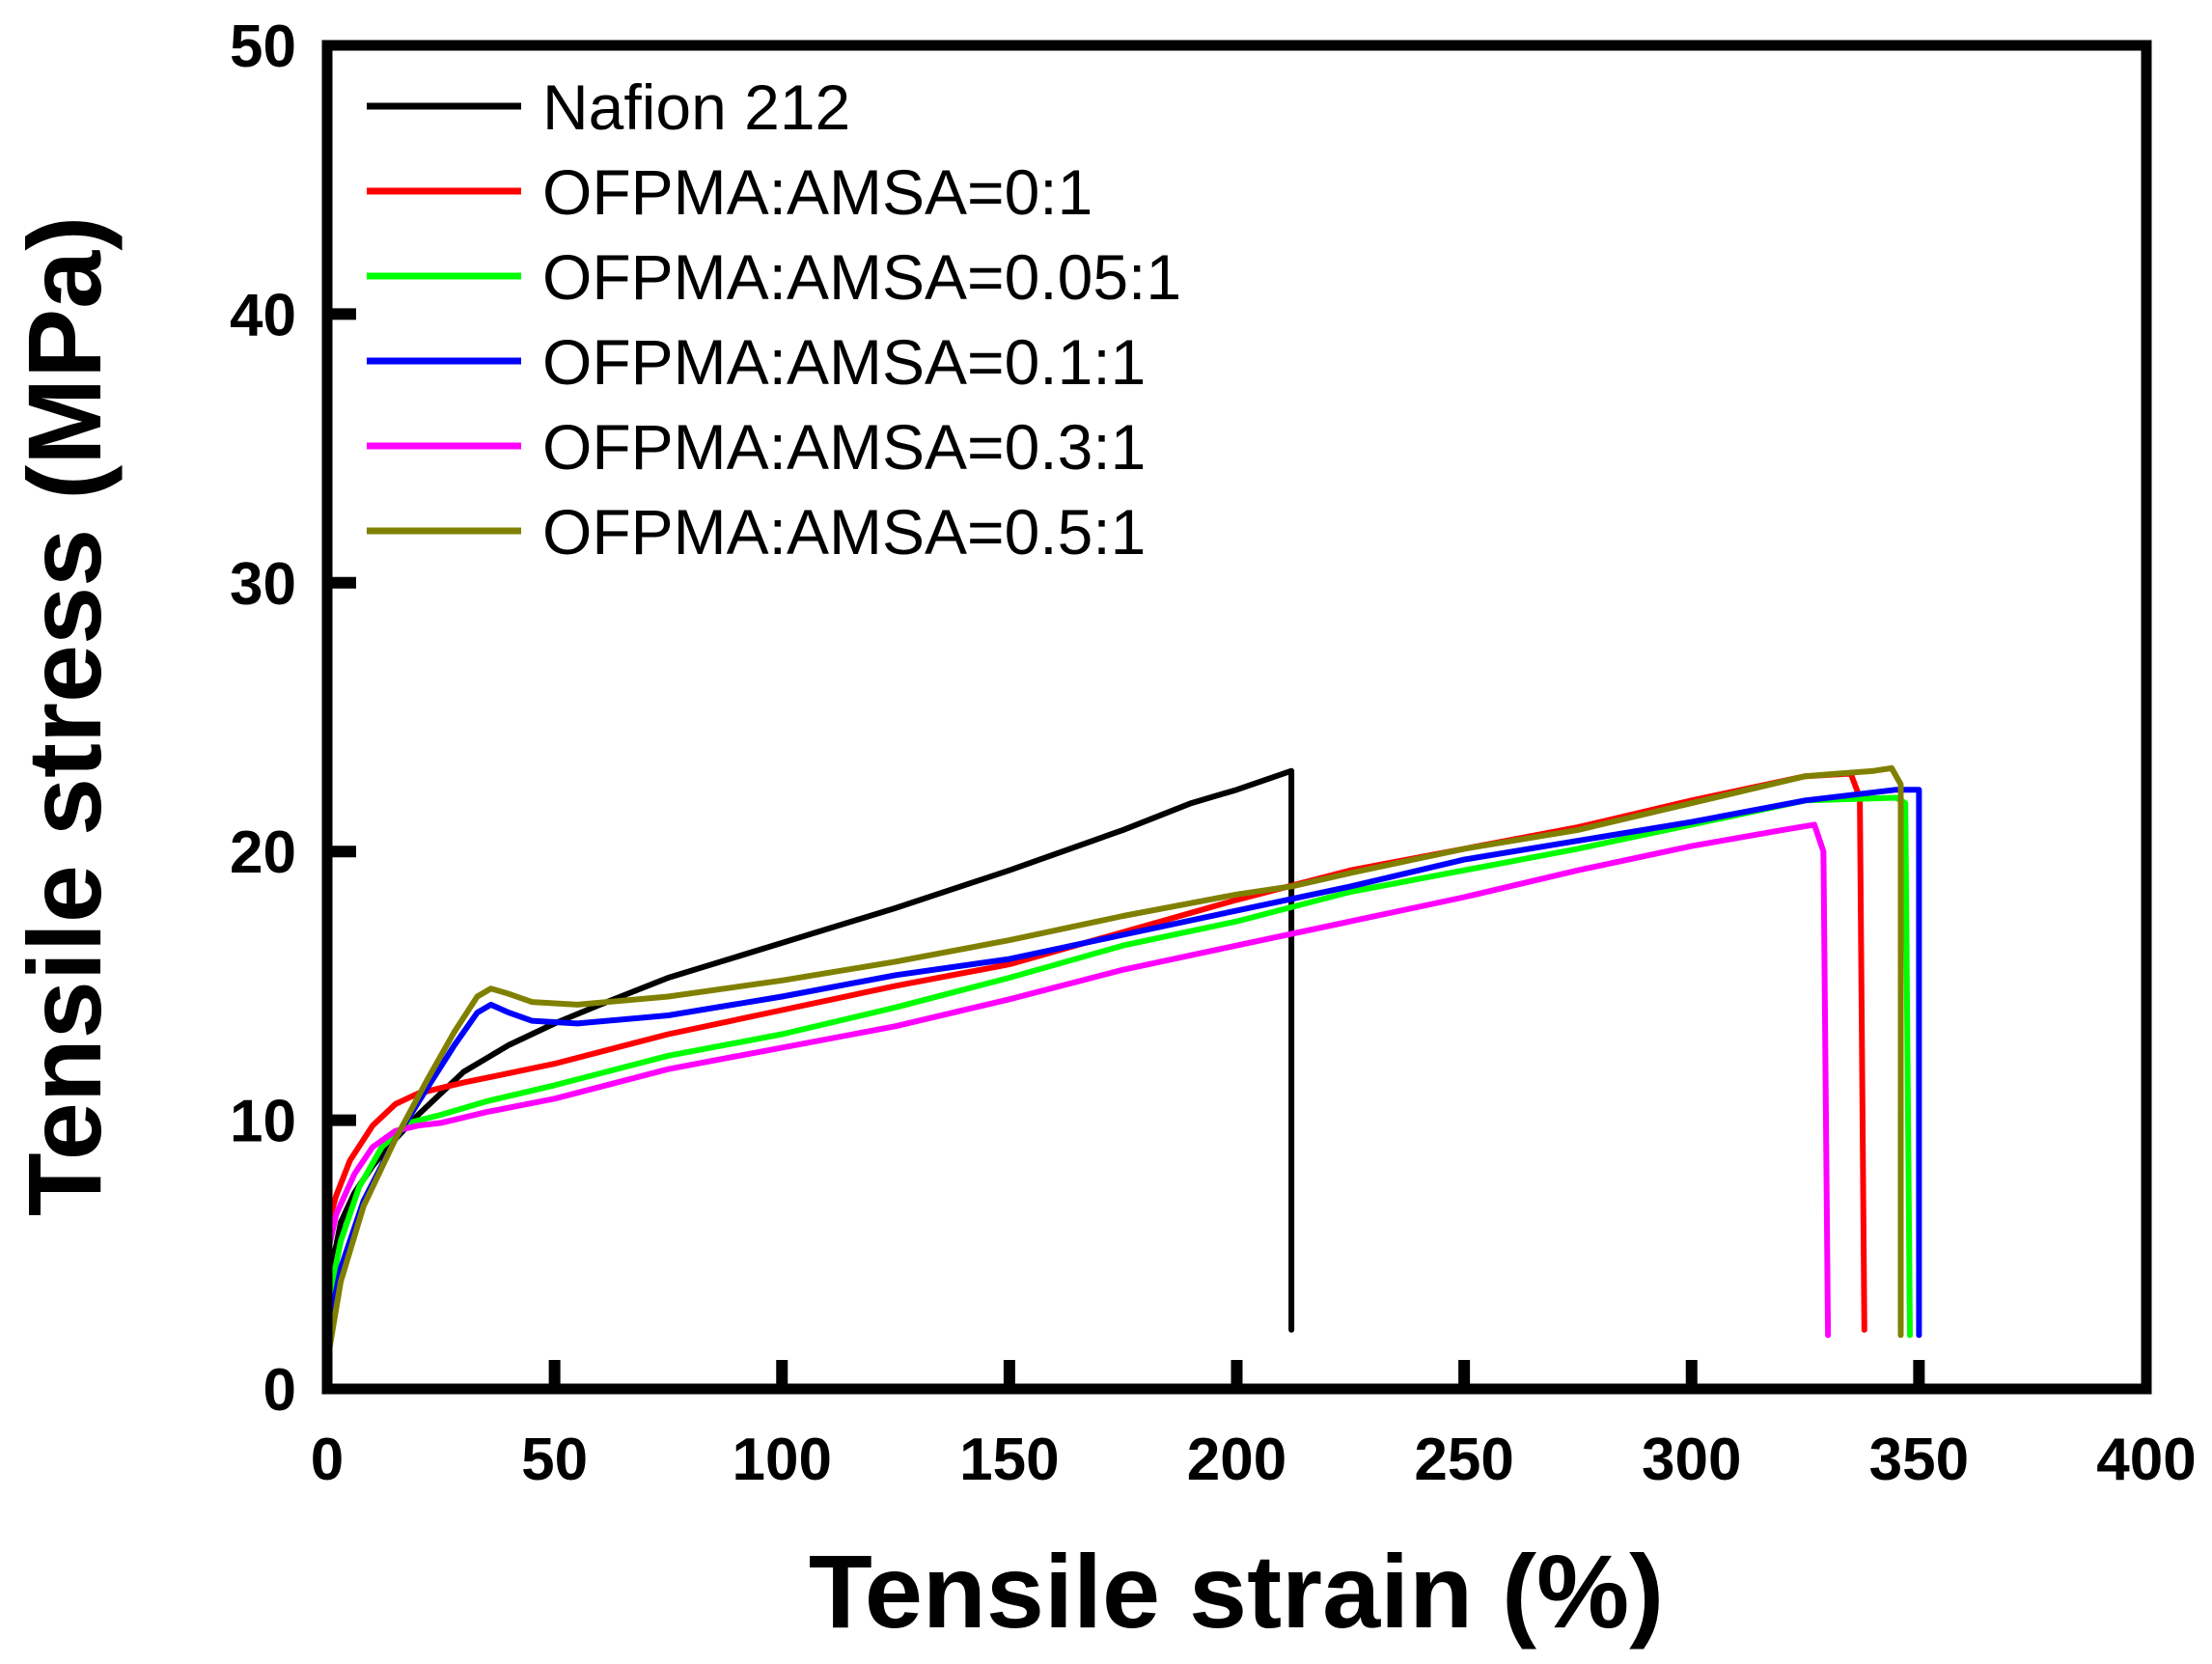  I want to click on x-tick-label-4: 200, so click(1236, 1460).